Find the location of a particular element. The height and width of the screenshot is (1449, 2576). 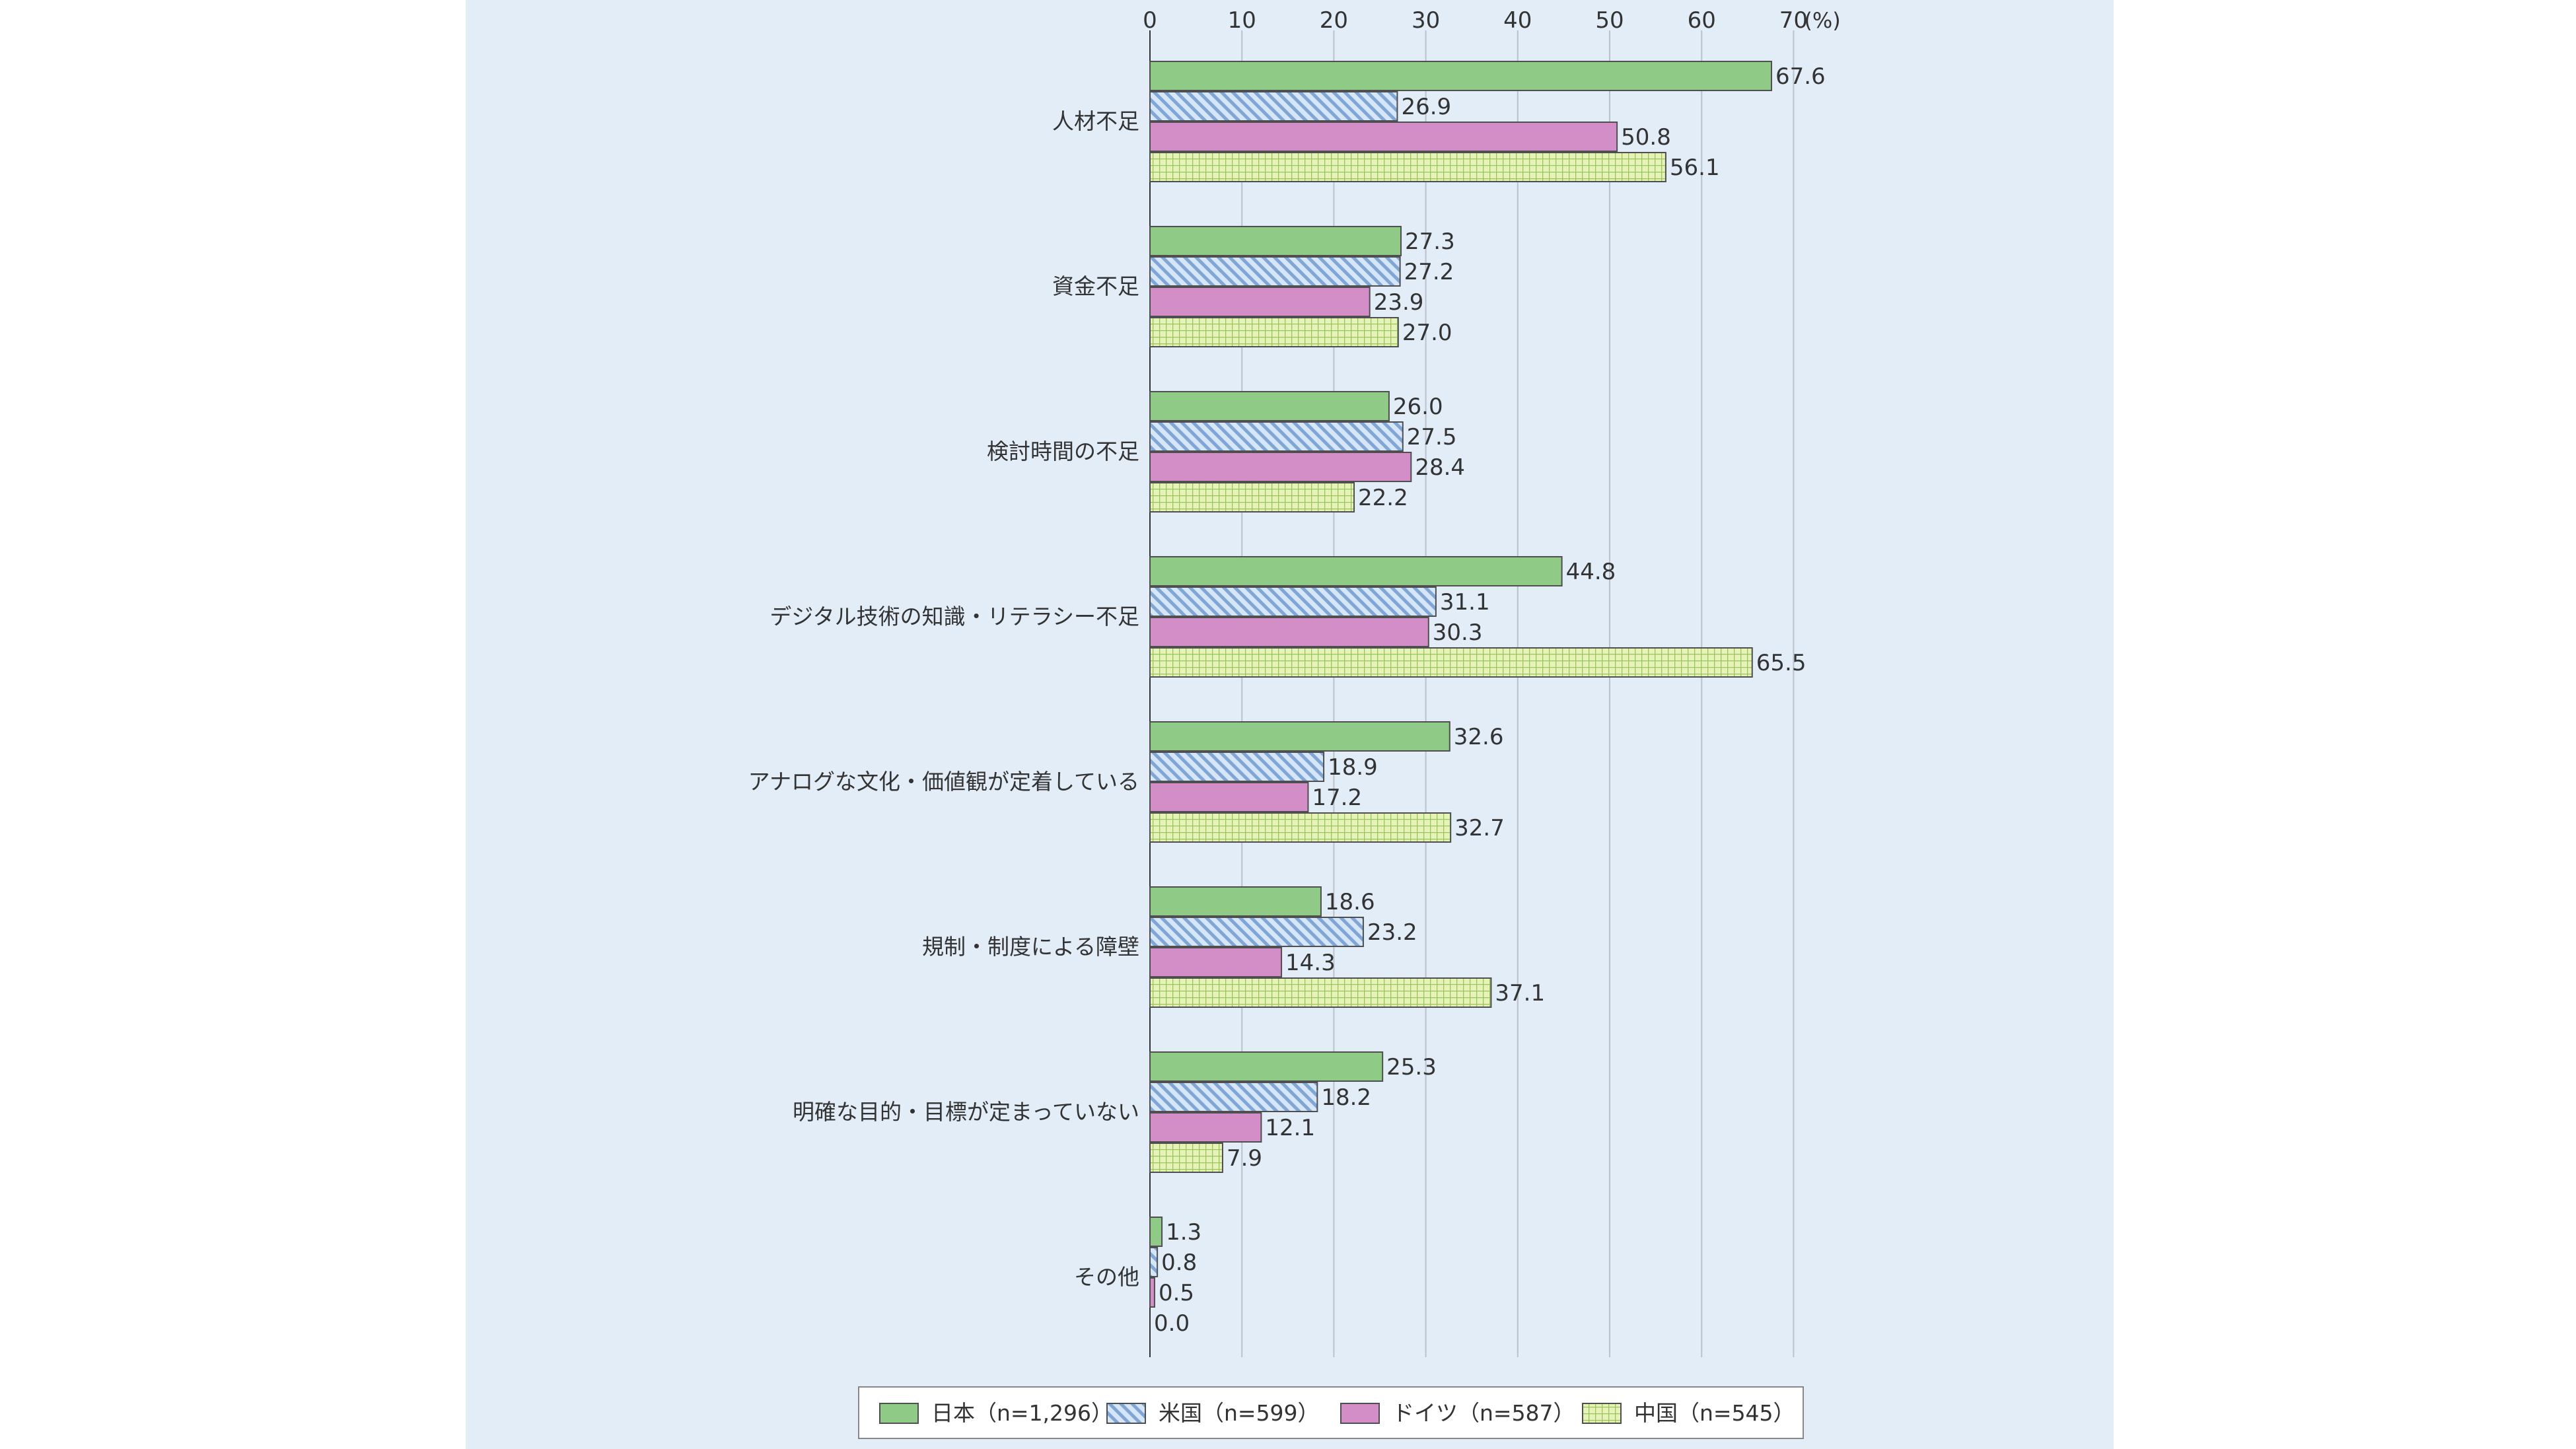

legend-label: ドイツ（n=587） is located at coordinates (1483, 1413).